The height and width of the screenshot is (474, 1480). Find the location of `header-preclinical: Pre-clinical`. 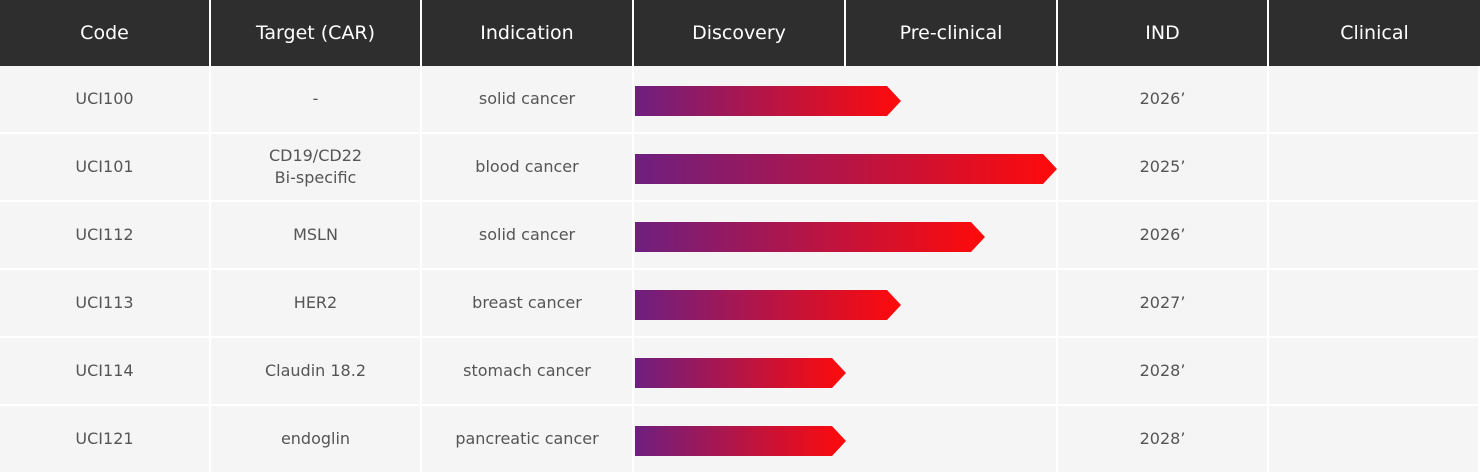

header-preclinical: Pre-clinical is located at coordinates (952, 33).